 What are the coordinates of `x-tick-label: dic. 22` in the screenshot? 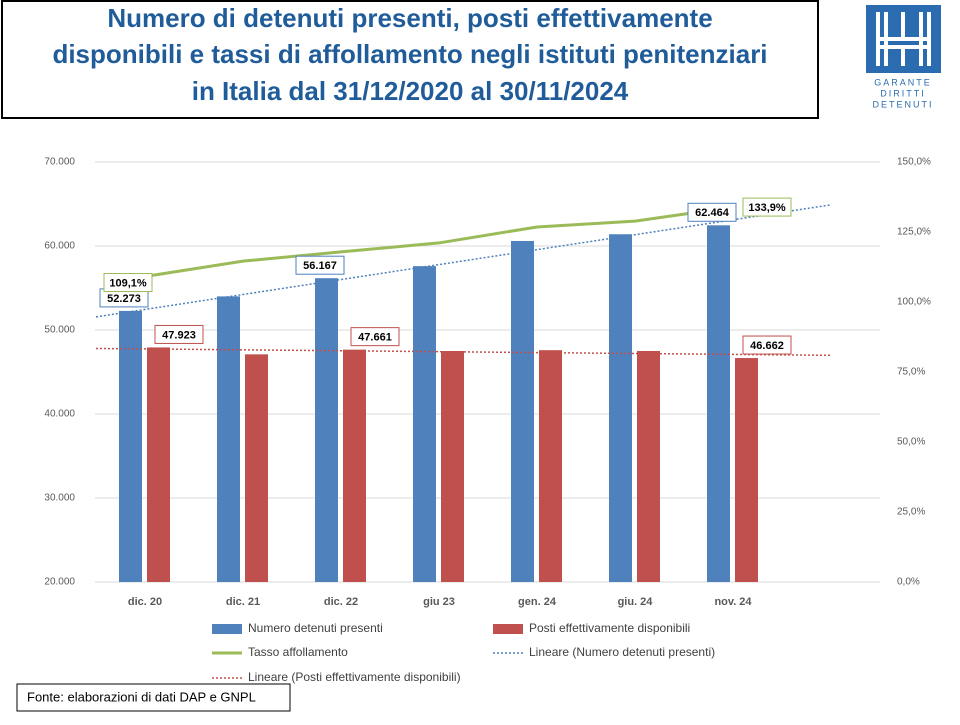 It's located at (341, 602).